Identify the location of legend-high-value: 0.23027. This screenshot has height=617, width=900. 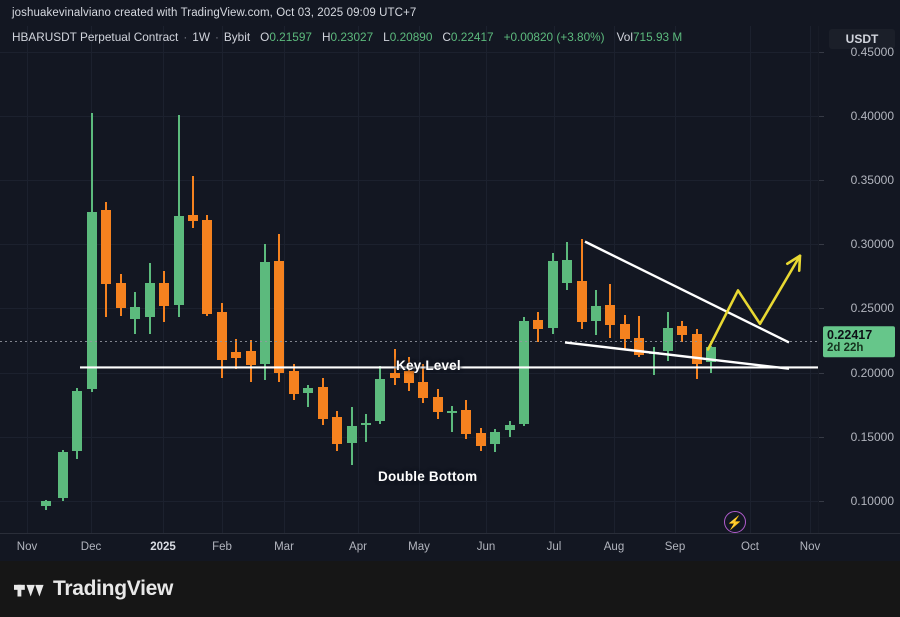
(352, 37).